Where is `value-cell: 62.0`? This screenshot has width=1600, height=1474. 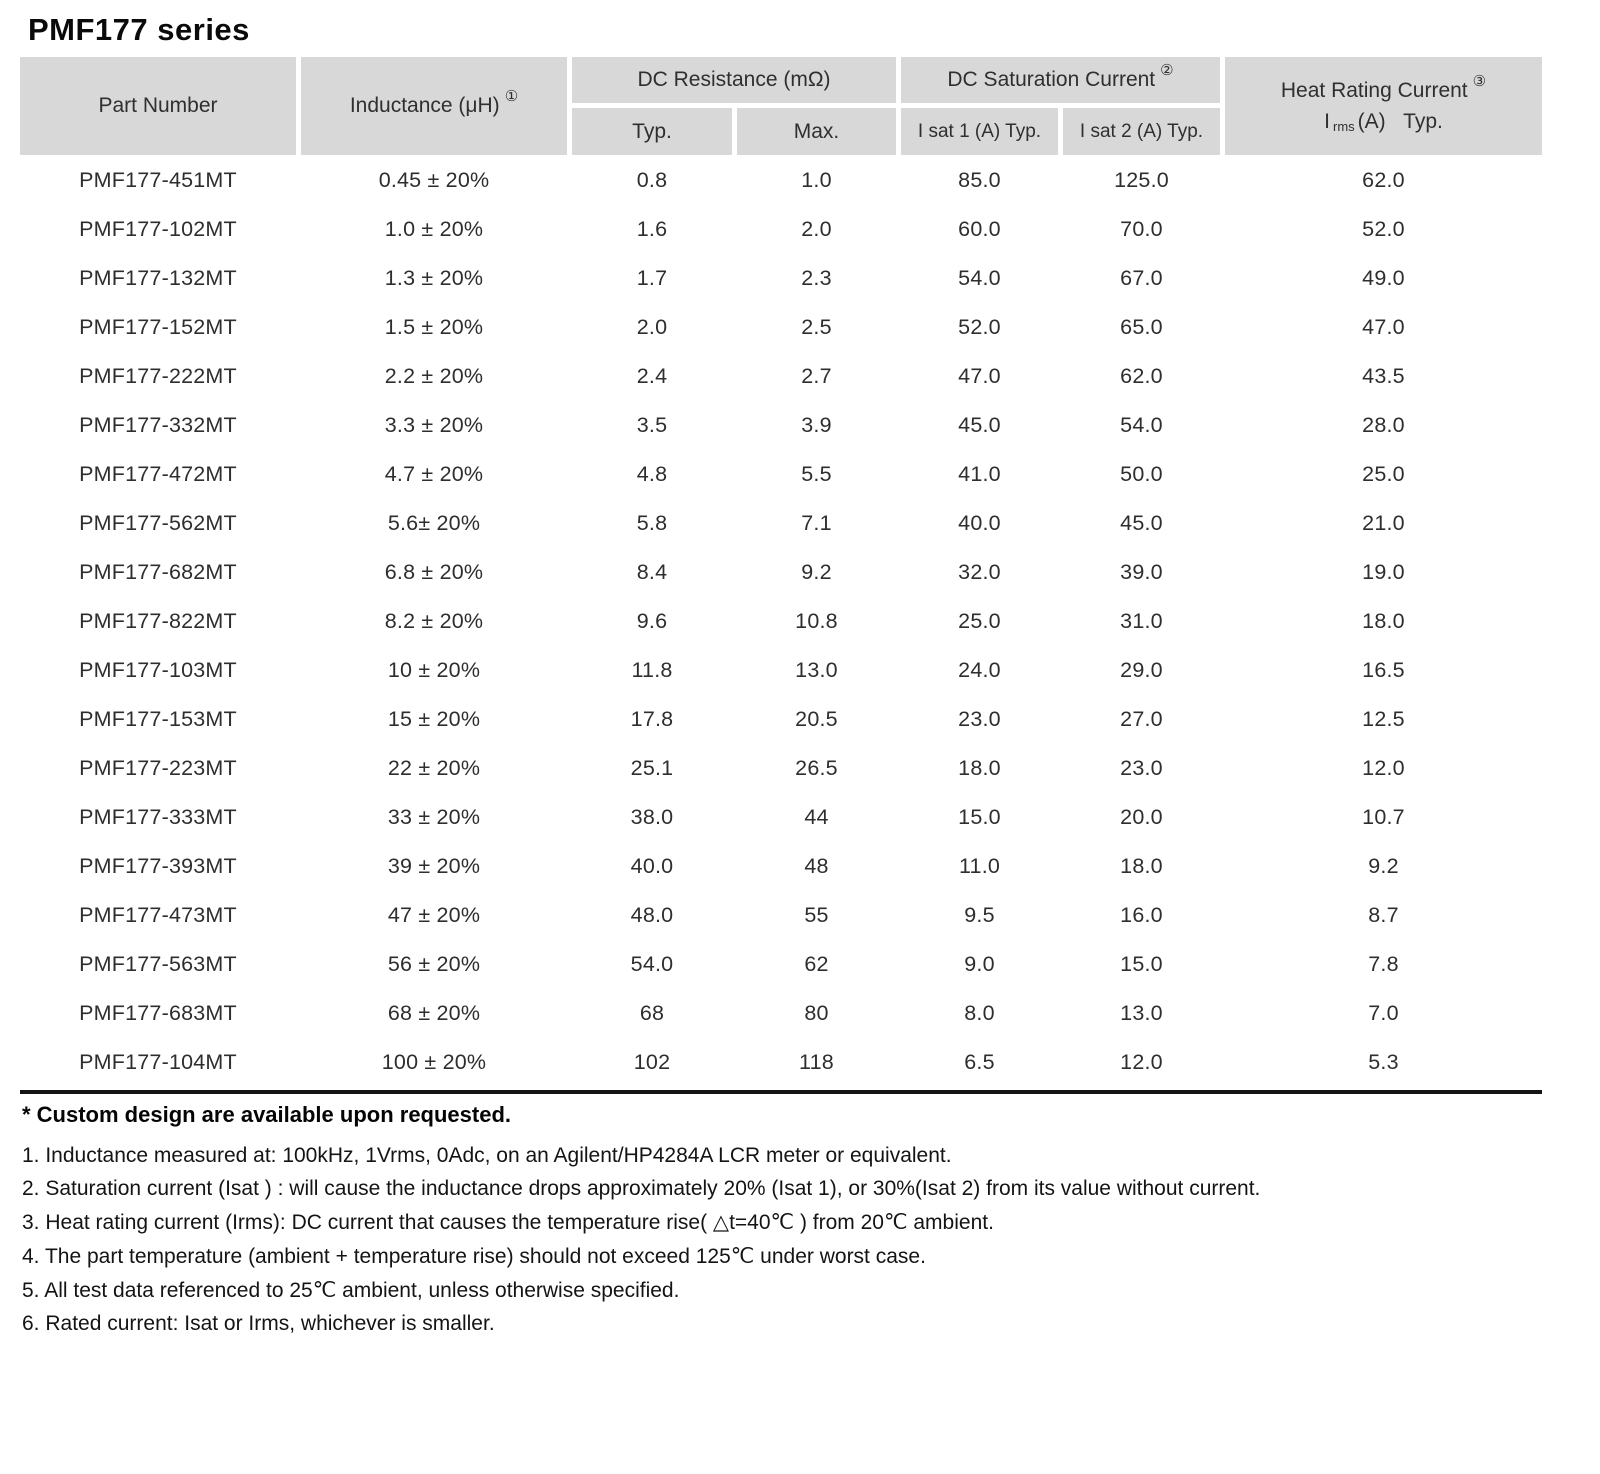 value-cell: 62.0 is located at coordinates (1141, 376).